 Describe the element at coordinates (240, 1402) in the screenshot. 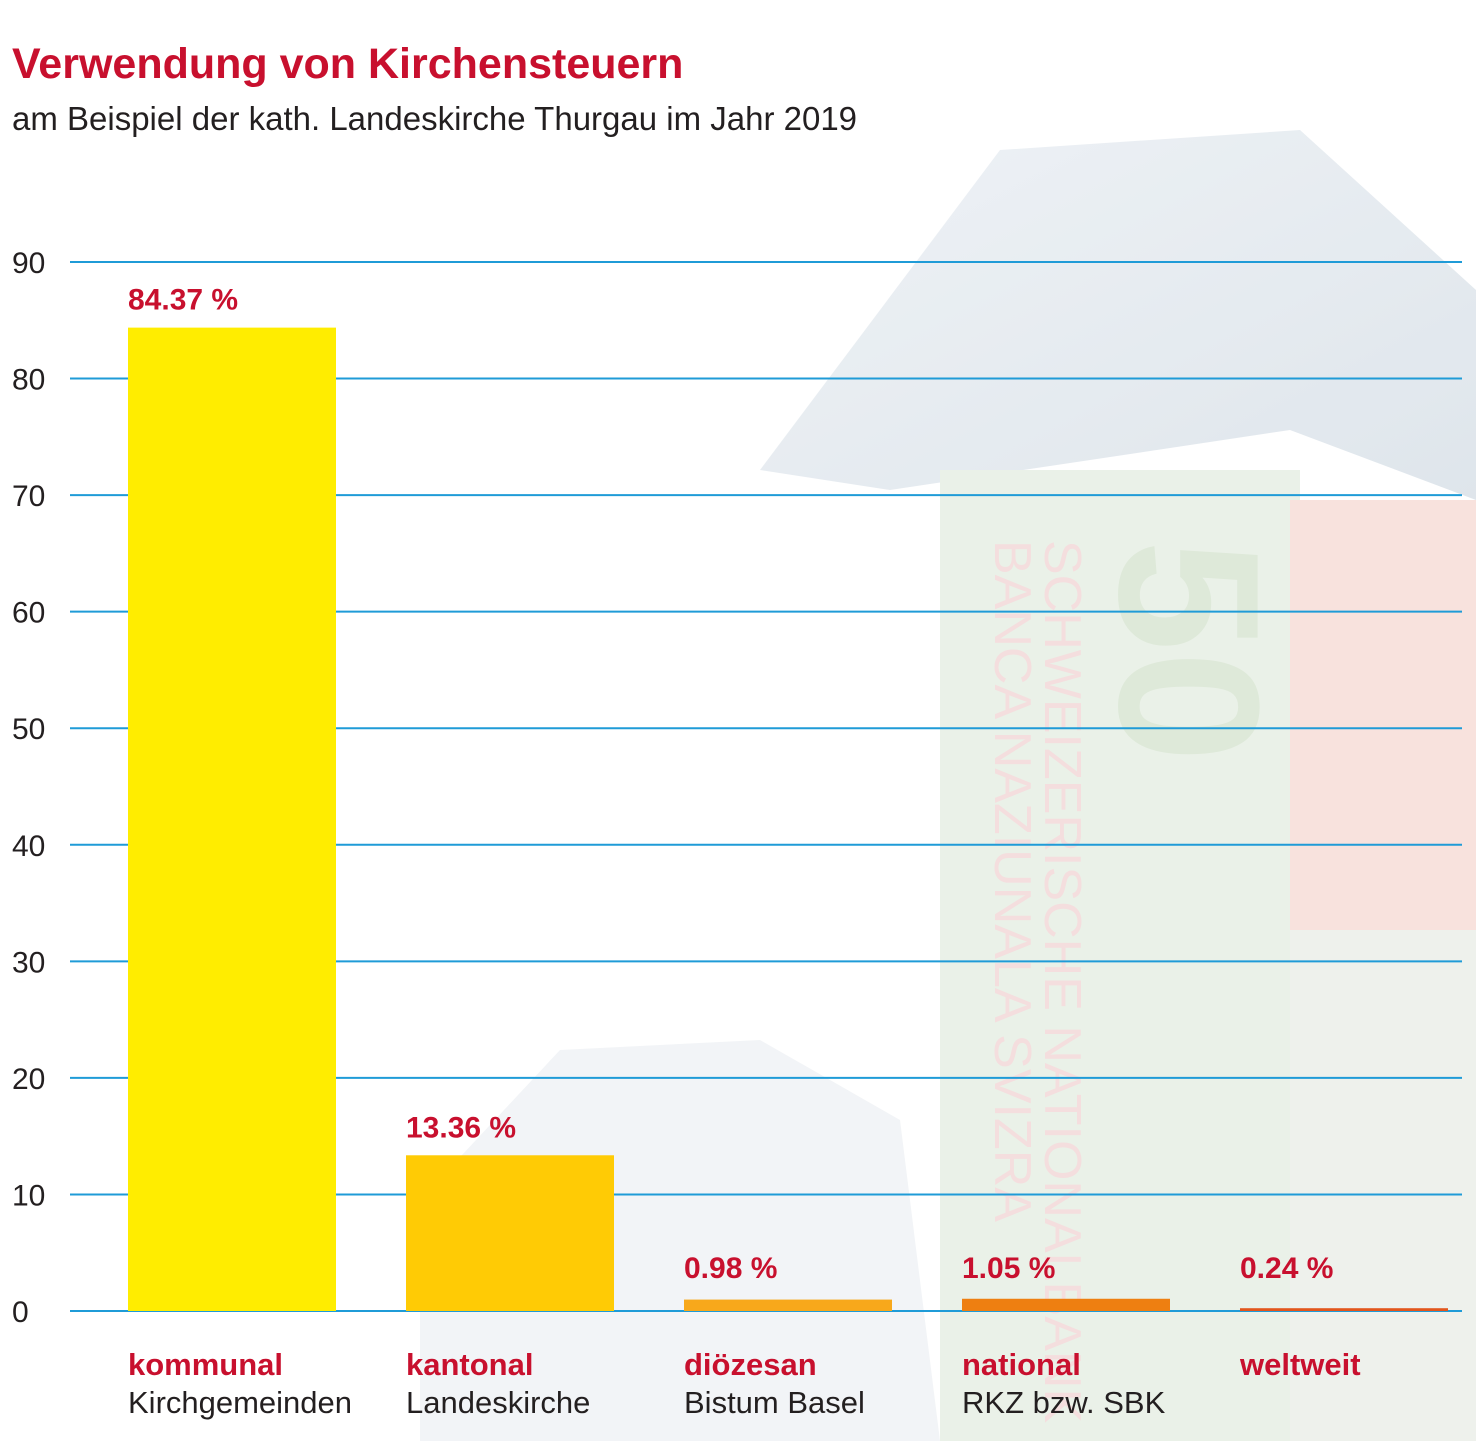

I see `category-detail: Kirchgemeinden` at that location.